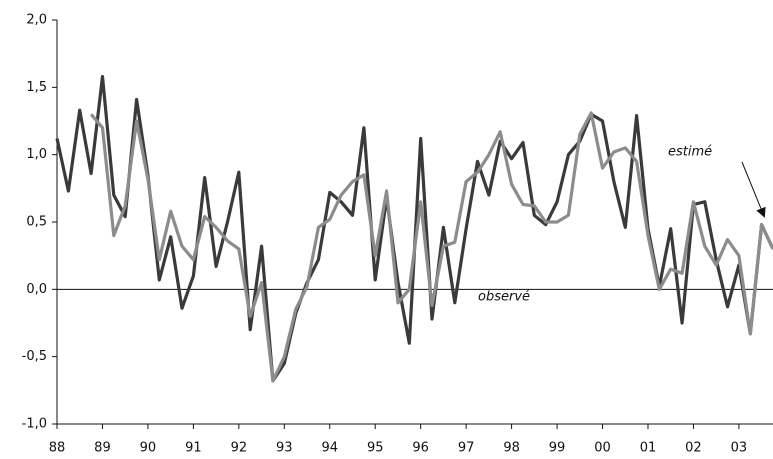  Describe the element at coordinates (36, 20) in the screenshot. I see `y-tick-label: 2,0` at that location.